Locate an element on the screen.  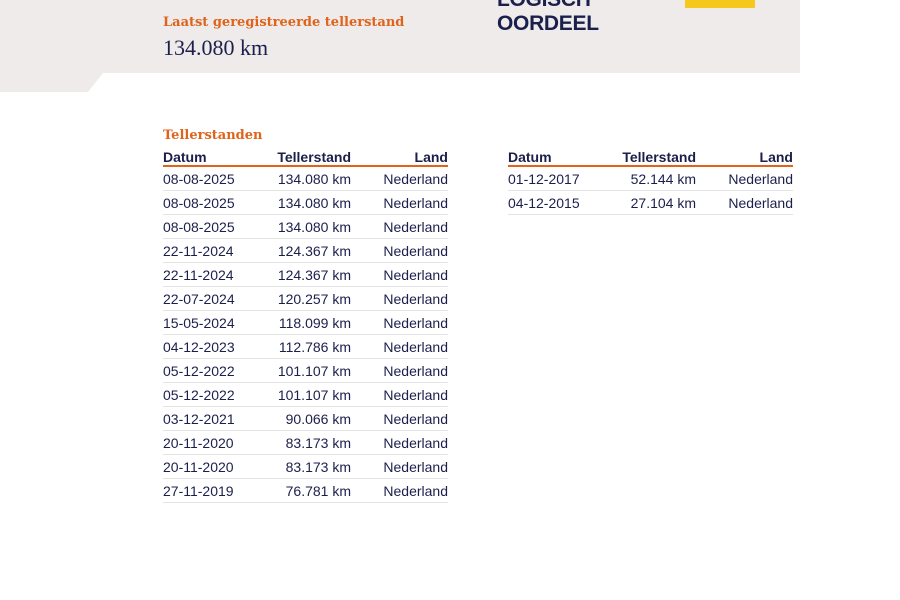
header-background is located at coordinates (400, 46).